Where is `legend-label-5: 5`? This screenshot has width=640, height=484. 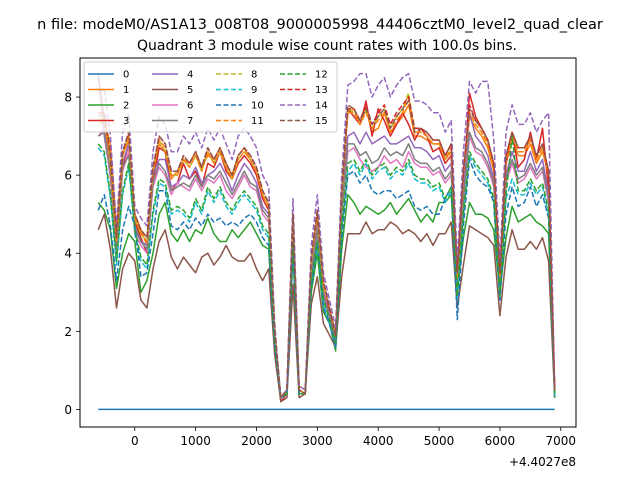
legend-label-5: 5 is located at coordinates (190, 90).